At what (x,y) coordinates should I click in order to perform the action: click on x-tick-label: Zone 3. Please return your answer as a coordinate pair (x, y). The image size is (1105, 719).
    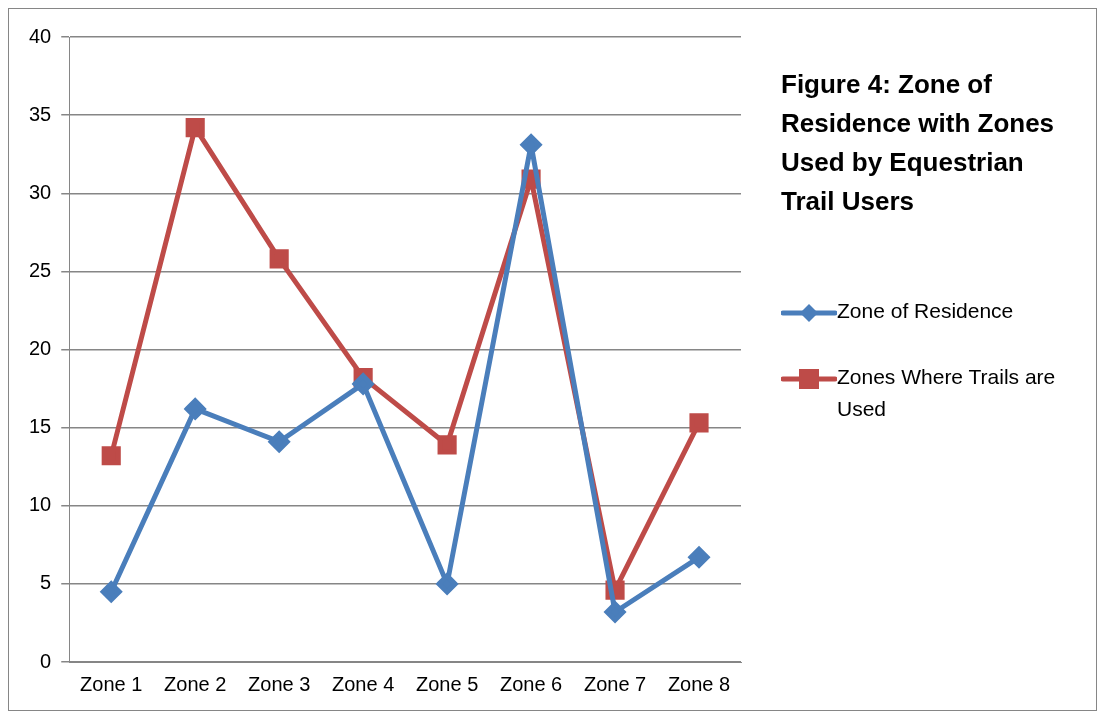
    Looking at the image, I should click on (279, 683).